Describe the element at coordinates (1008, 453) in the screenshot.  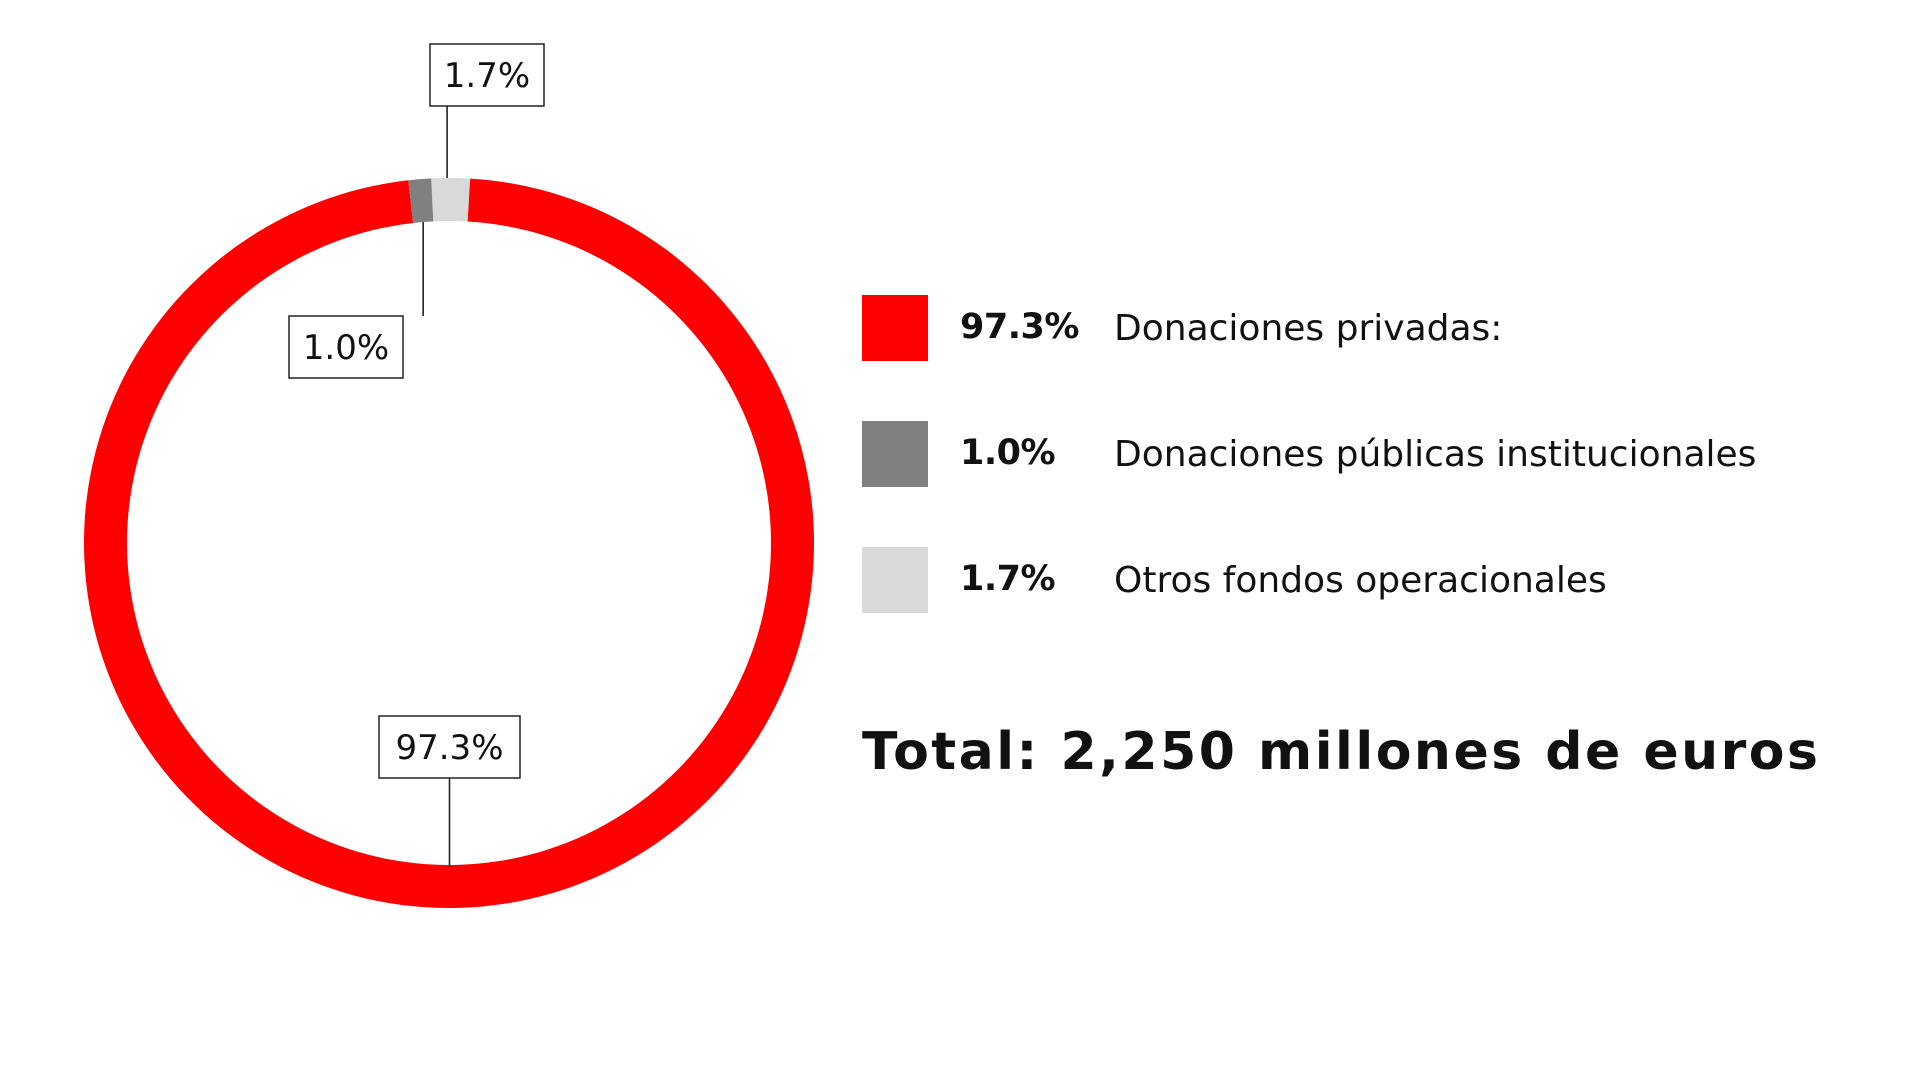
I see `legend-value: 1.0%` at that location.